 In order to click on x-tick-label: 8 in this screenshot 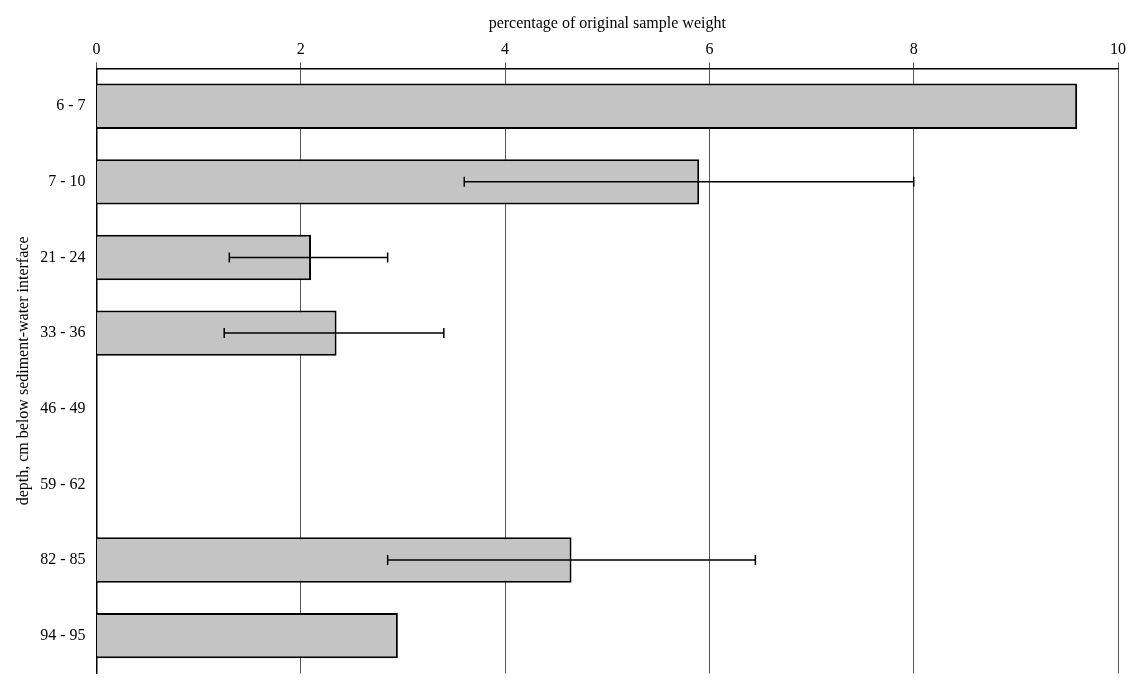, I will do `click(913, 48)`.